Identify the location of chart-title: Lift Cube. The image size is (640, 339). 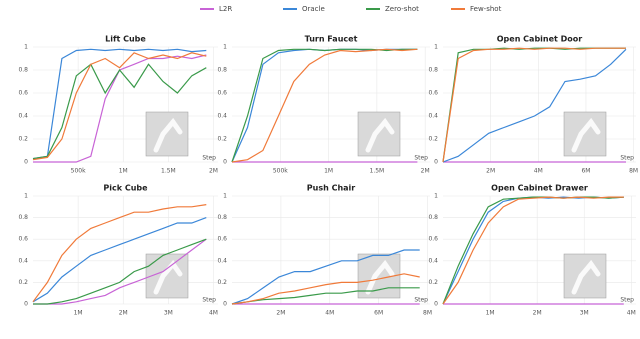
(125, 39).